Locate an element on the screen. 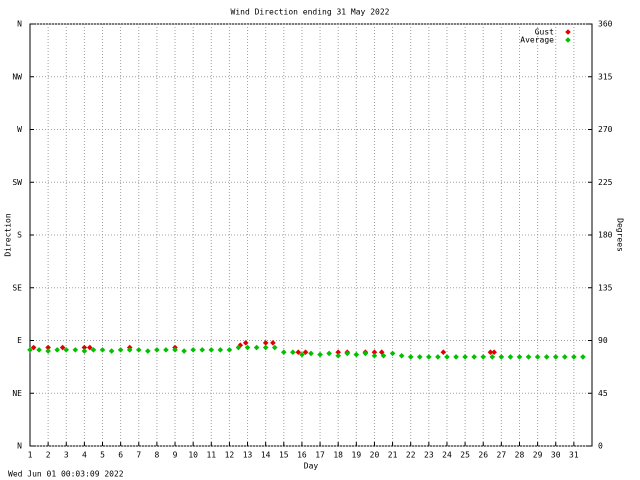 This screenshot has width=640, height=480. x-tick-label: 14 is located at coordinates (266, 455).